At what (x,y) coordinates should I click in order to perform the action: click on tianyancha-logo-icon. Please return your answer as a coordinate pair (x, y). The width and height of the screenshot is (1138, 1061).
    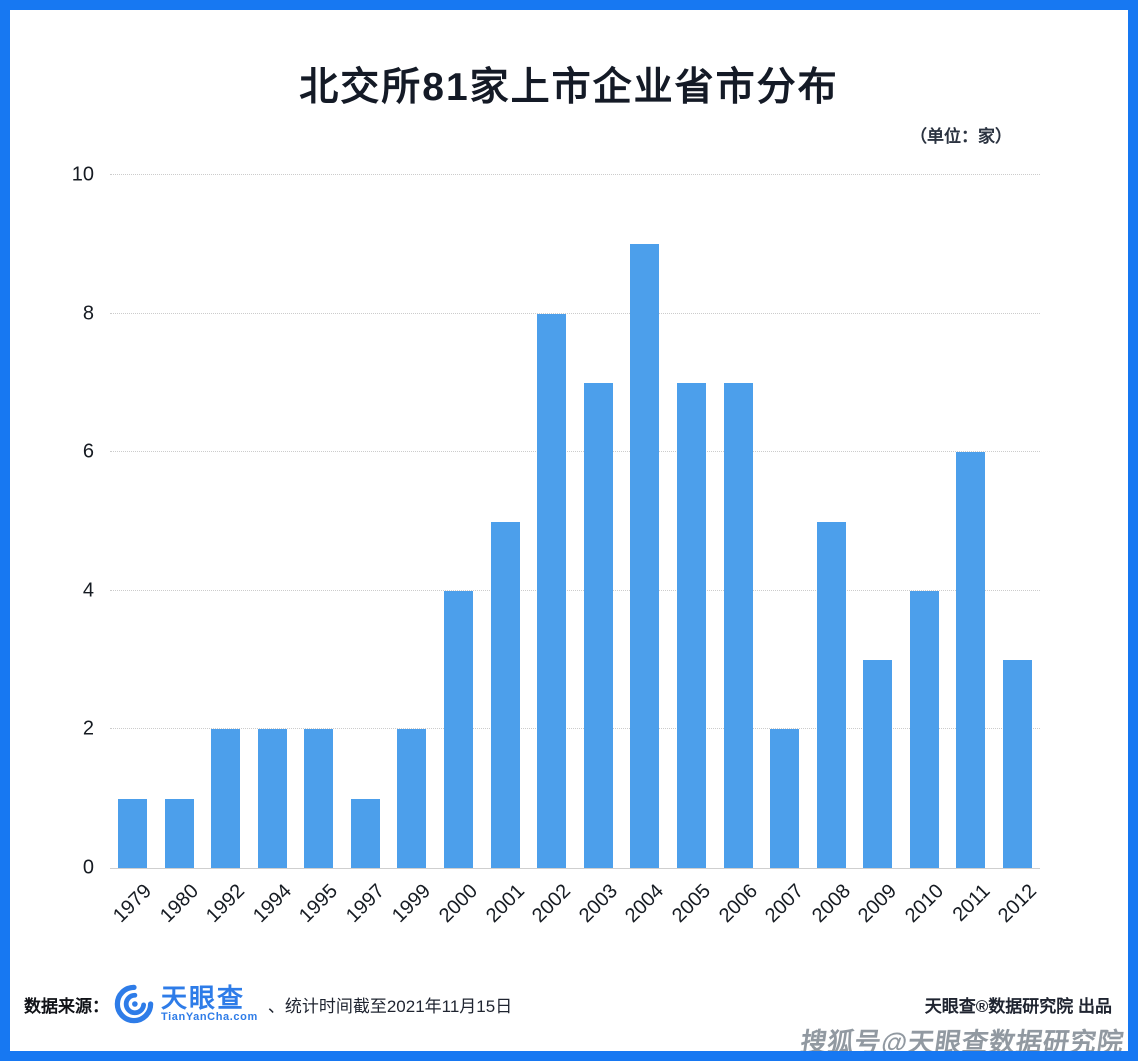
    Looking at the image, I should click on (134, 1004).